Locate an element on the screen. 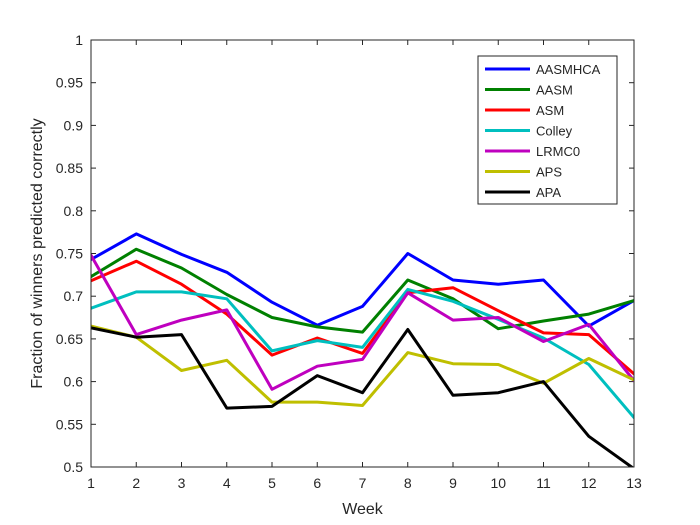 Image resolution: width=700 pixels, height=525 pixels. y-tick-label: 1 is located at coordinates (79, 40).